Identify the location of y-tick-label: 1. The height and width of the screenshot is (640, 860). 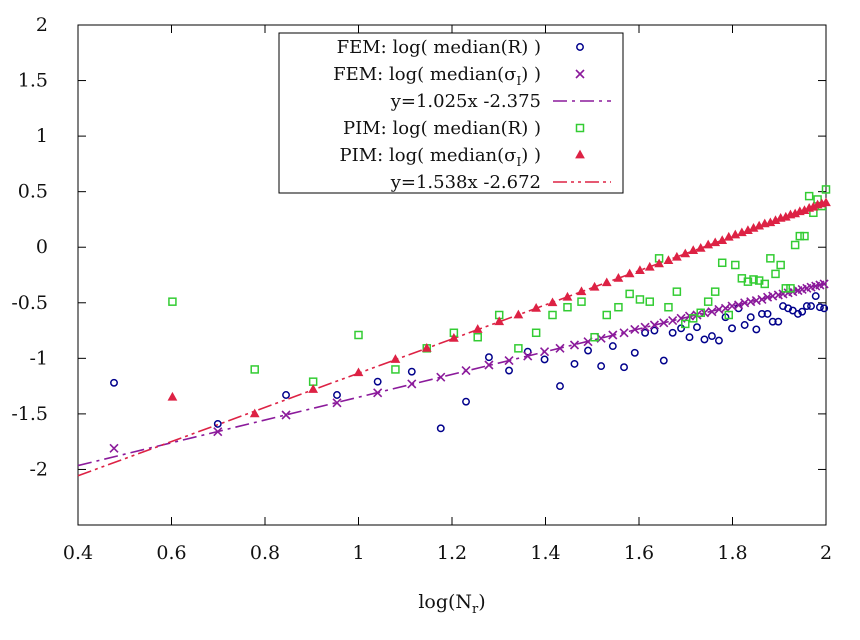
(42, 136).